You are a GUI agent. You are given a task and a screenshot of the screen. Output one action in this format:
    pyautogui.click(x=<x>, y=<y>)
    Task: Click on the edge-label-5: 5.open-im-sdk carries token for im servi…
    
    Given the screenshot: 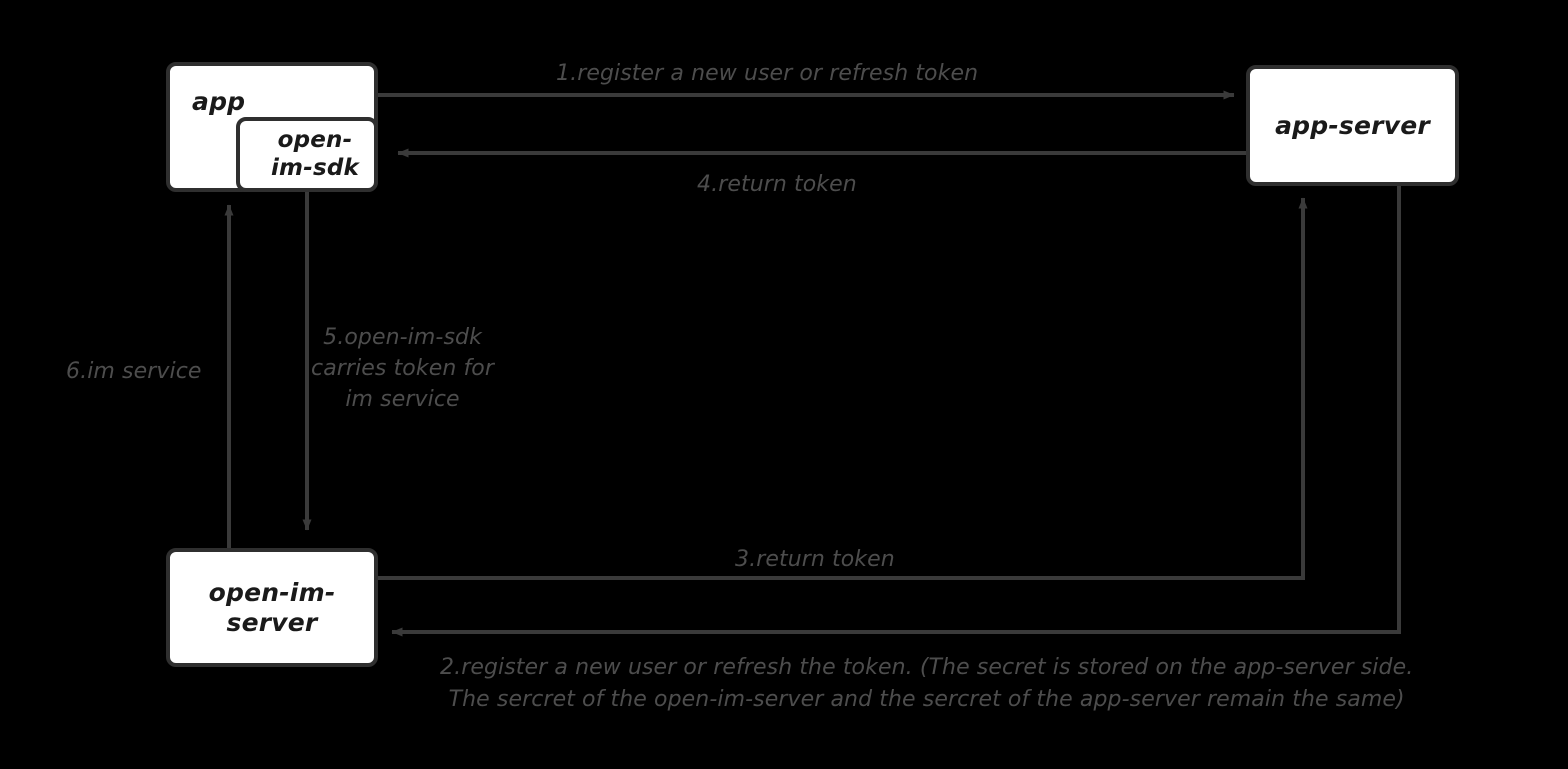 What is the action you would take?
    pyautogui.click(x=403, y=369)
    